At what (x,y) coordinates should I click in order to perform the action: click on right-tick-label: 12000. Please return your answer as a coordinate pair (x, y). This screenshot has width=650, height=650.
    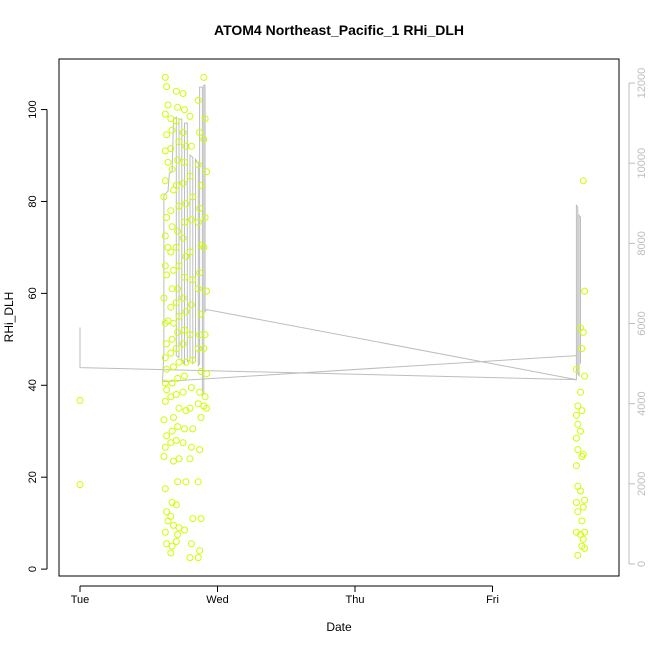
    Looking at the image, I should click on (642, 83).